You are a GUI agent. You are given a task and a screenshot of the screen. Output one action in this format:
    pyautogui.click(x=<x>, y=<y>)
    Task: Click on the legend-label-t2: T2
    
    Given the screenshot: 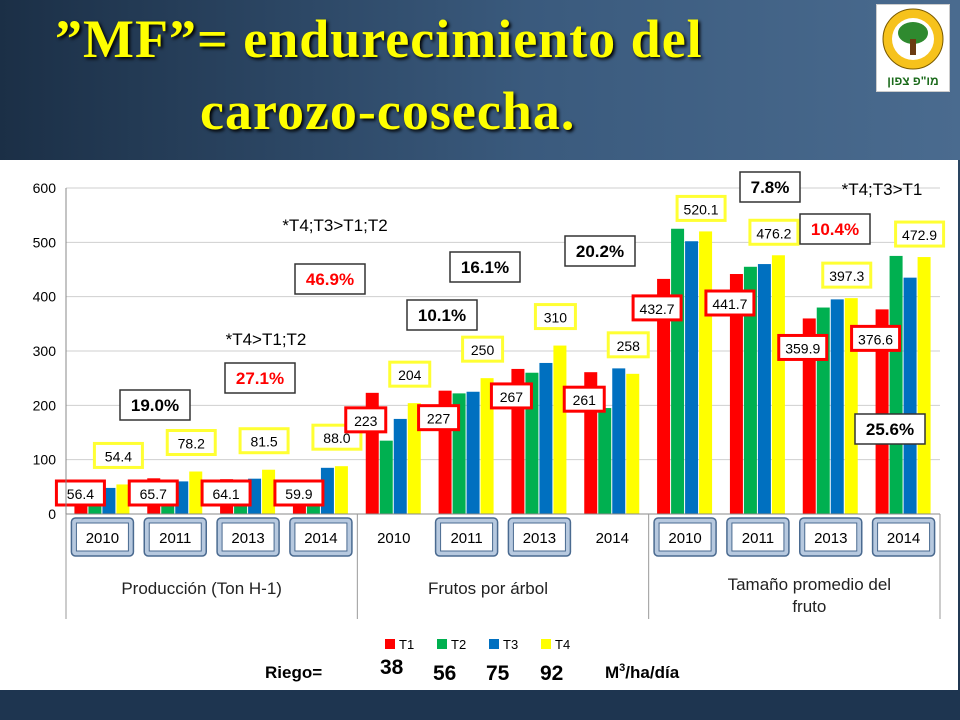 What is the action you would take?
    pyautogui.click(x=458, y=644)
    